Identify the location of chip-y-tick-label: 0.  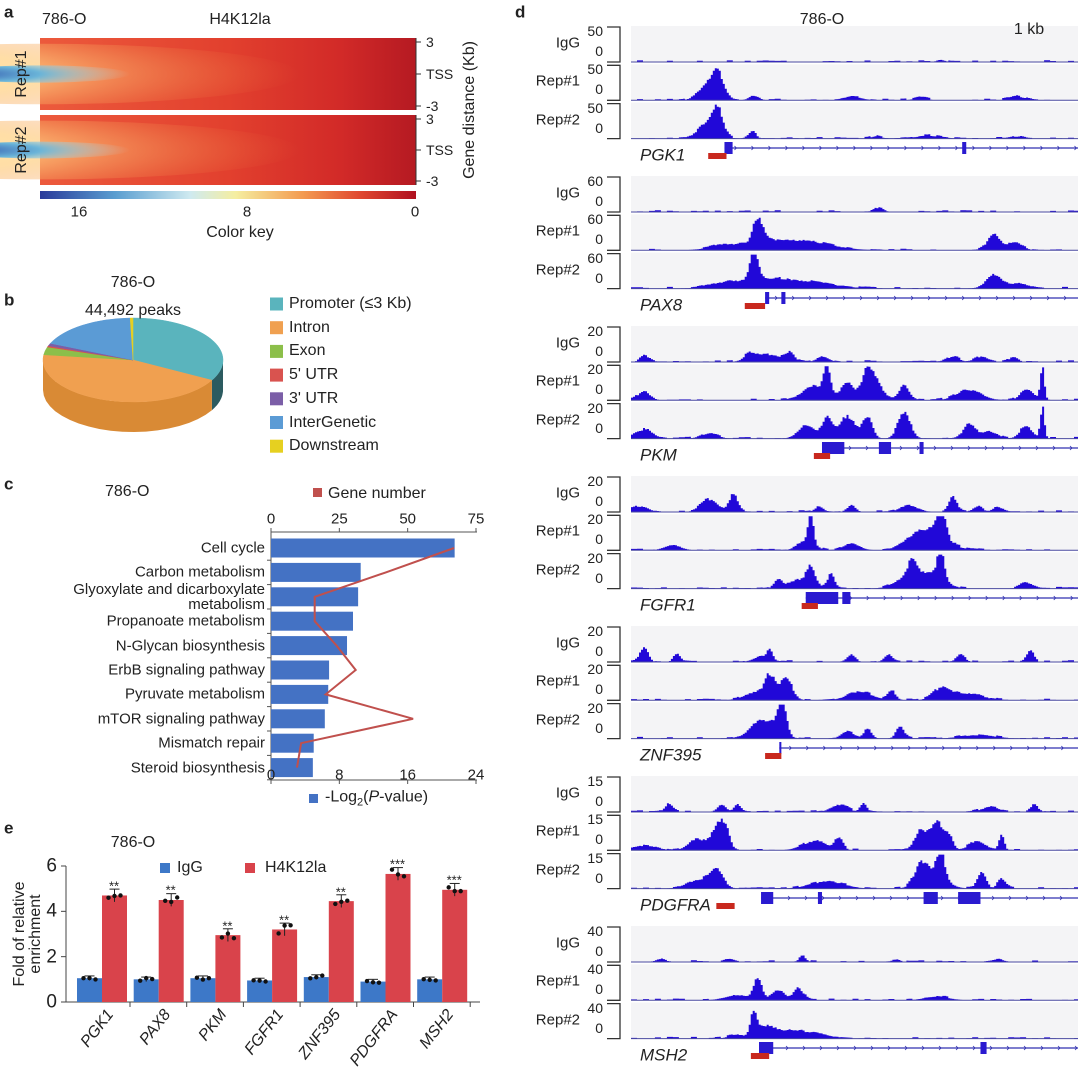
(51, 1002).